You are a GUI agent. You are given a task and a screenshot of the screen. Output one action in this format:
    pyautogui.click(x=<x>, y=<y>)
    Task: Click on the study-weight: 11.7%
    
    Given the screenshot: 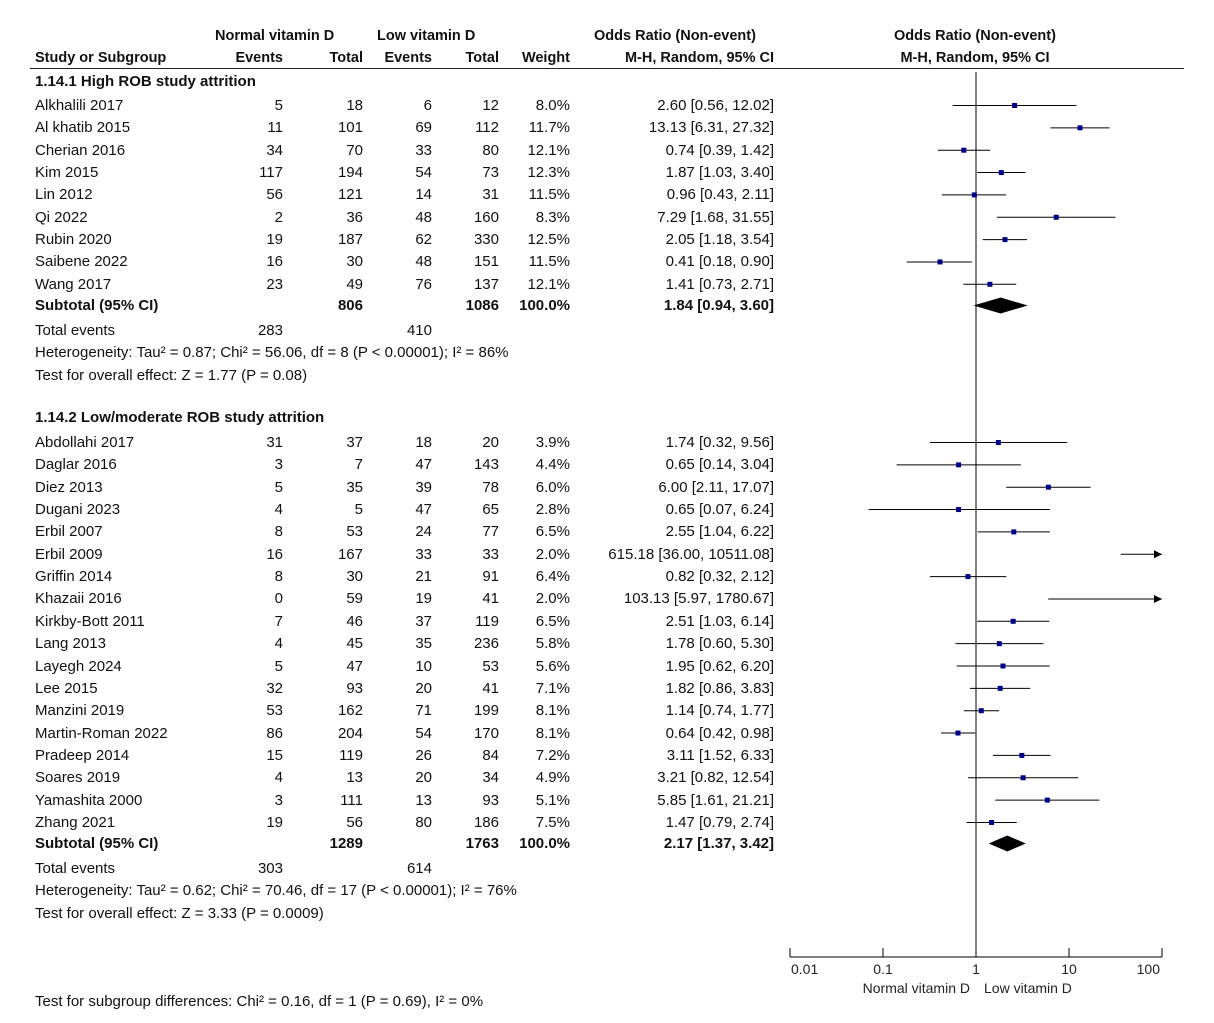 What is the action you would take?
    pyautogui.click(x=549, y=128)
    